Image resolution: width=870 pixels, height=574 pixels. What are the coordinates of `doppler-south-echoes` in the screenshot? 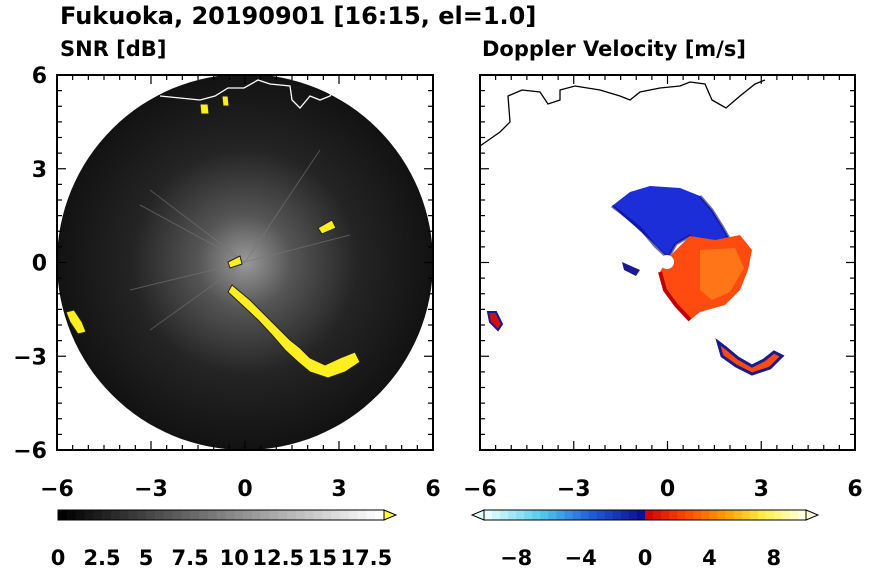 It's located at (635, 319).